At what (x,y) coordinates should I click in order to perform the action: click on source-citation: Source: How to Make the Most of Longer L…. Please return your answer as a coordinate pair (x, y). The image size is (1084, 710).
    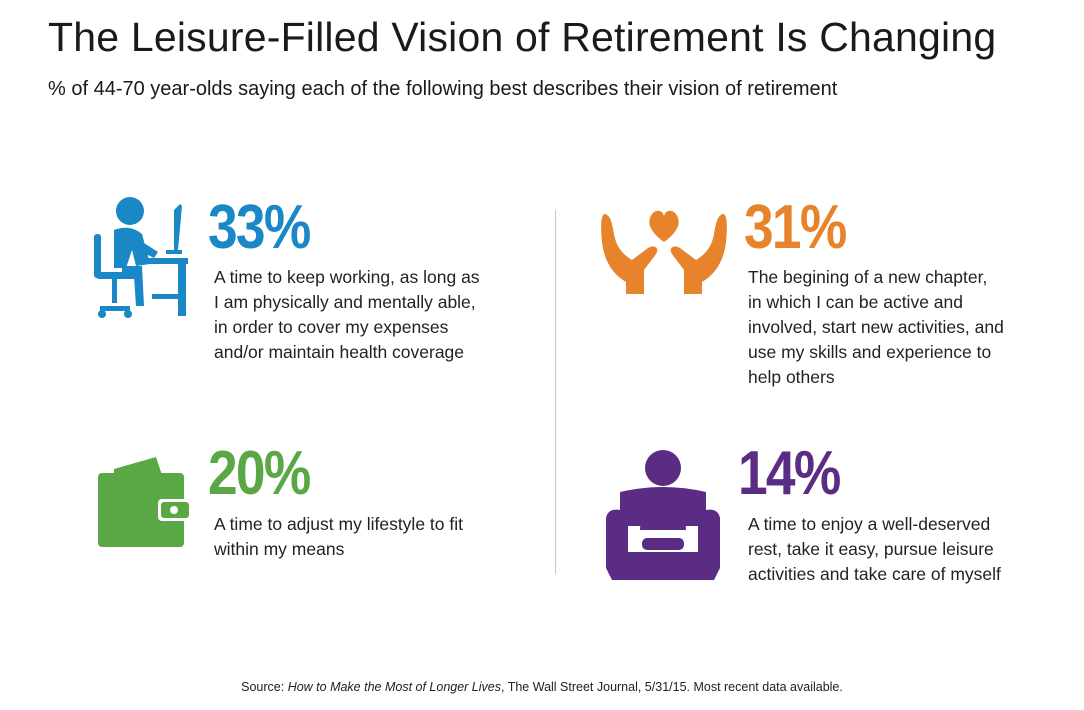
    Looking at the image, I should click on (542, 687).